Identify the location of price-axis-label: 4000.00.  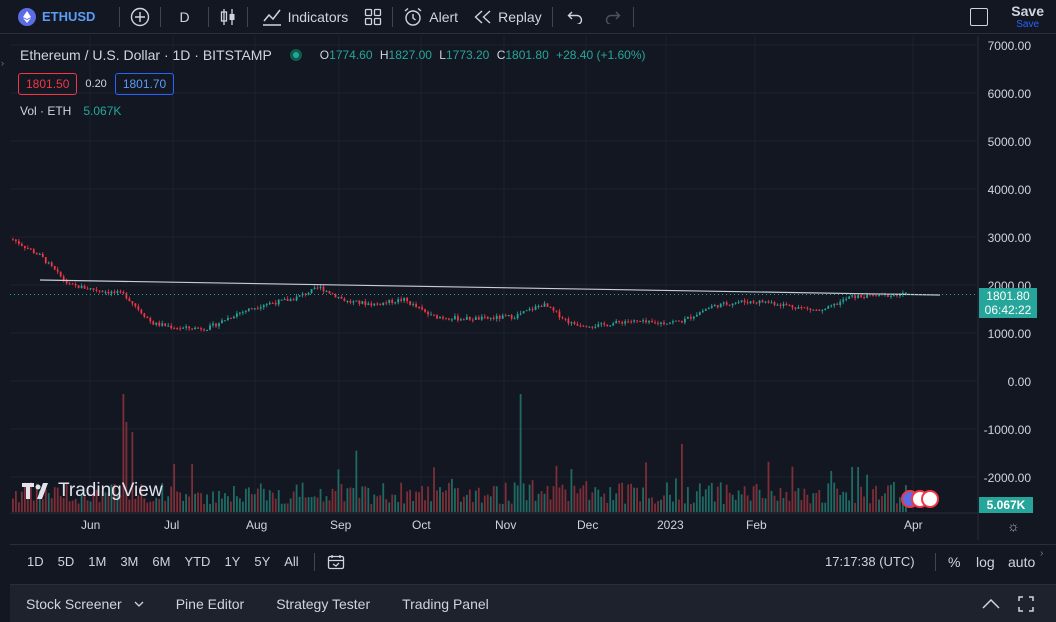
(1009, 190).